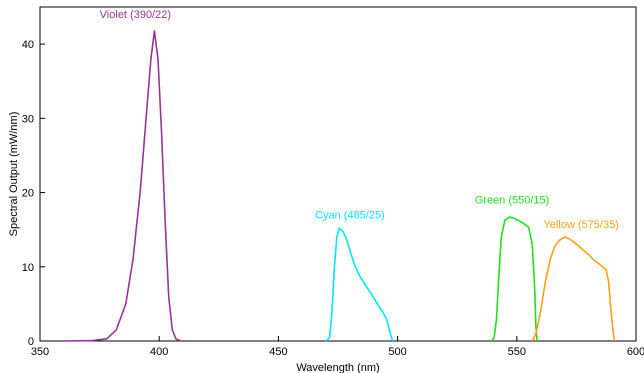  I want to click on series-label: Green (550/15), so click(512, 201).